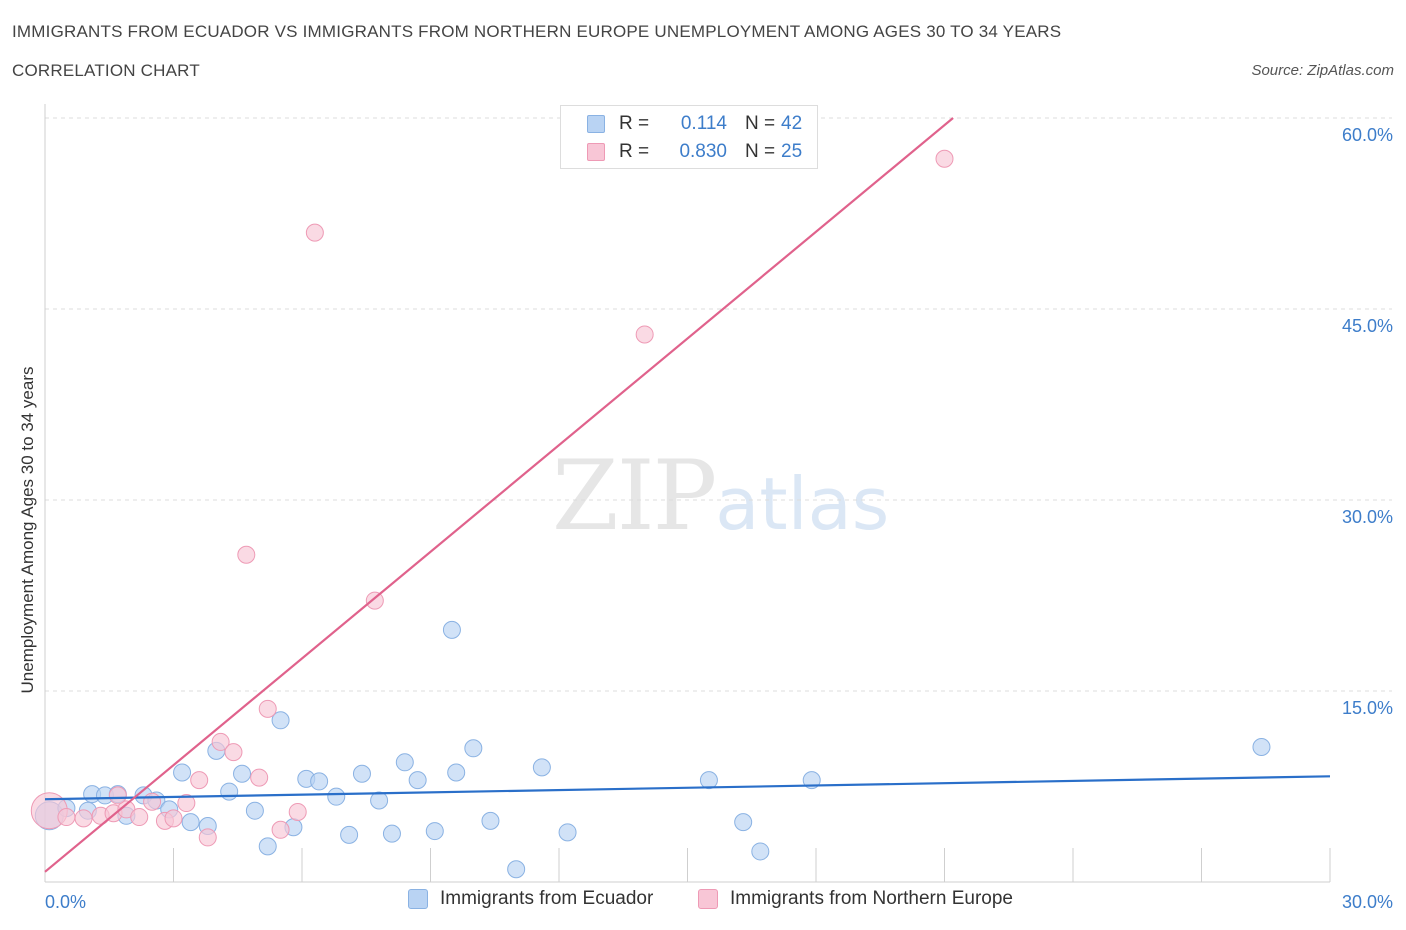  What do you see at coordinates (689, 137) in the screenshot?
I see `stats-legend: R = 0.114 N = 42 R = 0.830 N = 25` at bounding box center [689, 137].